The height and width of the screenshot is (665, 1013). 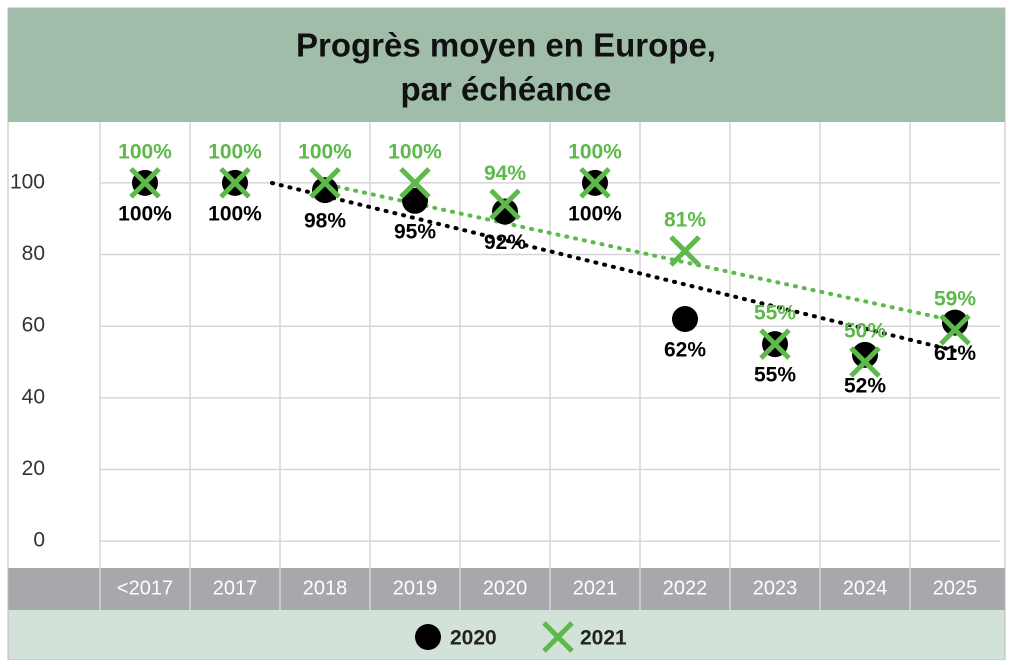 What do you see at coordinates (955, 588) in the screenshot?
I see `x-tick-label: 2025` at bounding box center [955, 588].